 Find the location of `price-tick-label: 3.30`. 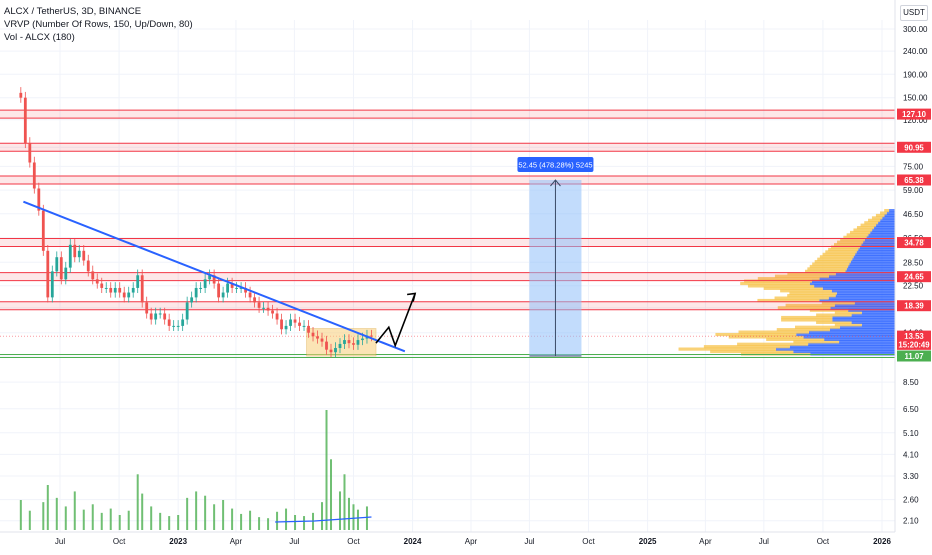

price-tick-label: 3.30 is located at coordinates (911, 476).